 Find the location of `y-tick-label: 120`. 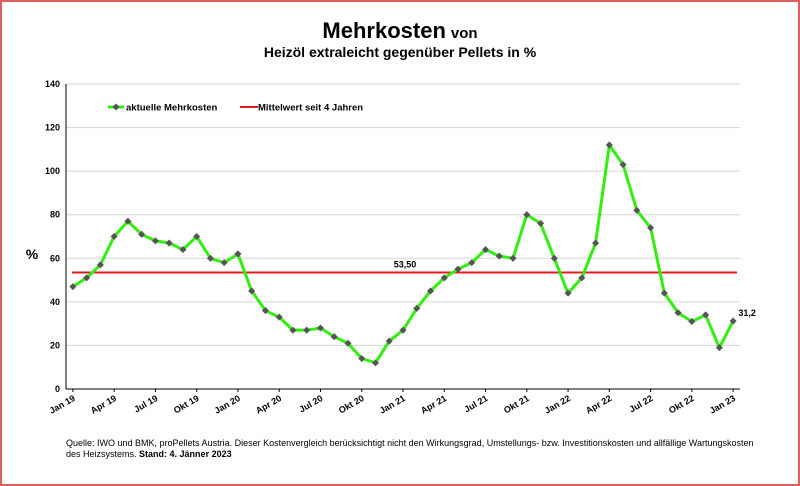

y-tick-label: 120 is located at coordinates (52, 128).